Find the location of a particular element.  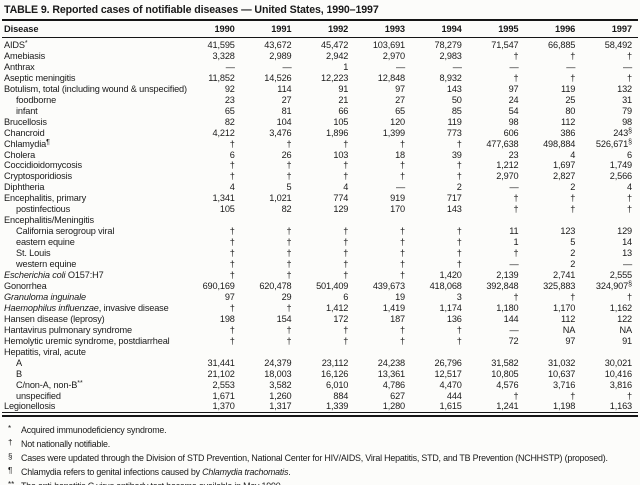

value-cell: 439,673 is located at coordinates (388, 285).